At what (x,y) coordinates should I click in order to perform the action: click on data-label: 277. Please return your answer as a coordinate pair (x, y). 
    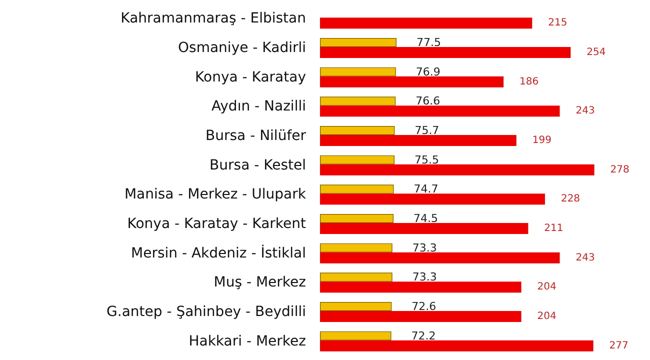
    Looking at the image, I should click on (618, 346).